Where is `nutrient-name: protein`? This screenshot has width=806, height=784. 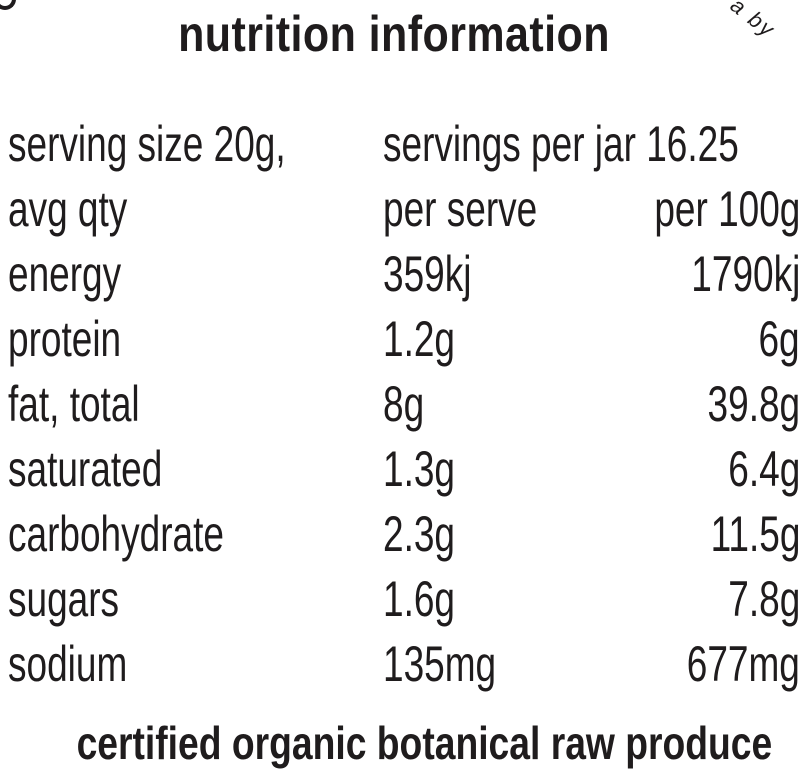
nutrient-name: protein is located at coordinates (65, 339).